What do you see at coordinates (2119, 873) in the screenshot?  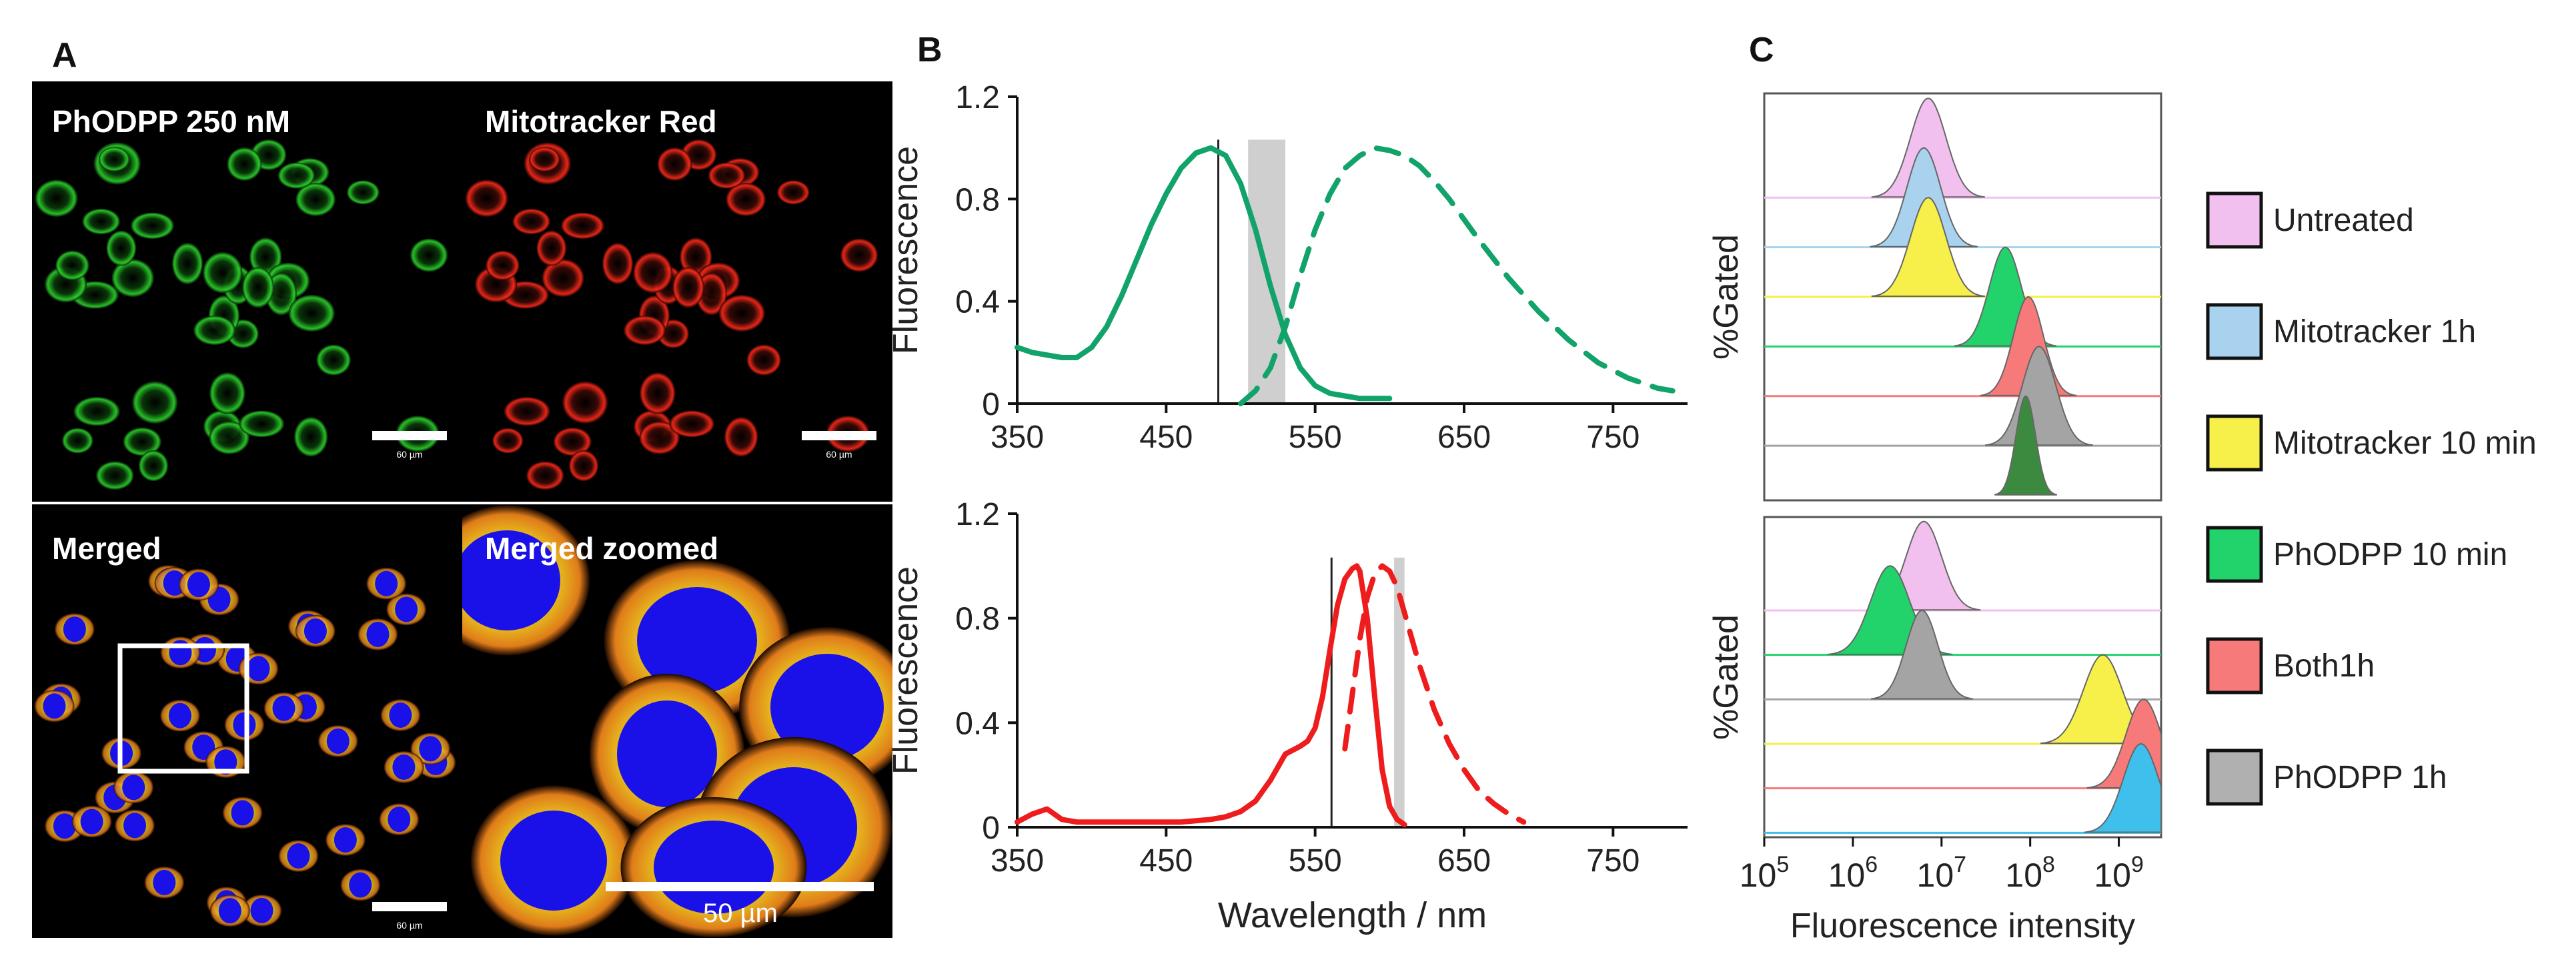 I see `x-tick-label: 109` at bounding box center [2119, 873].